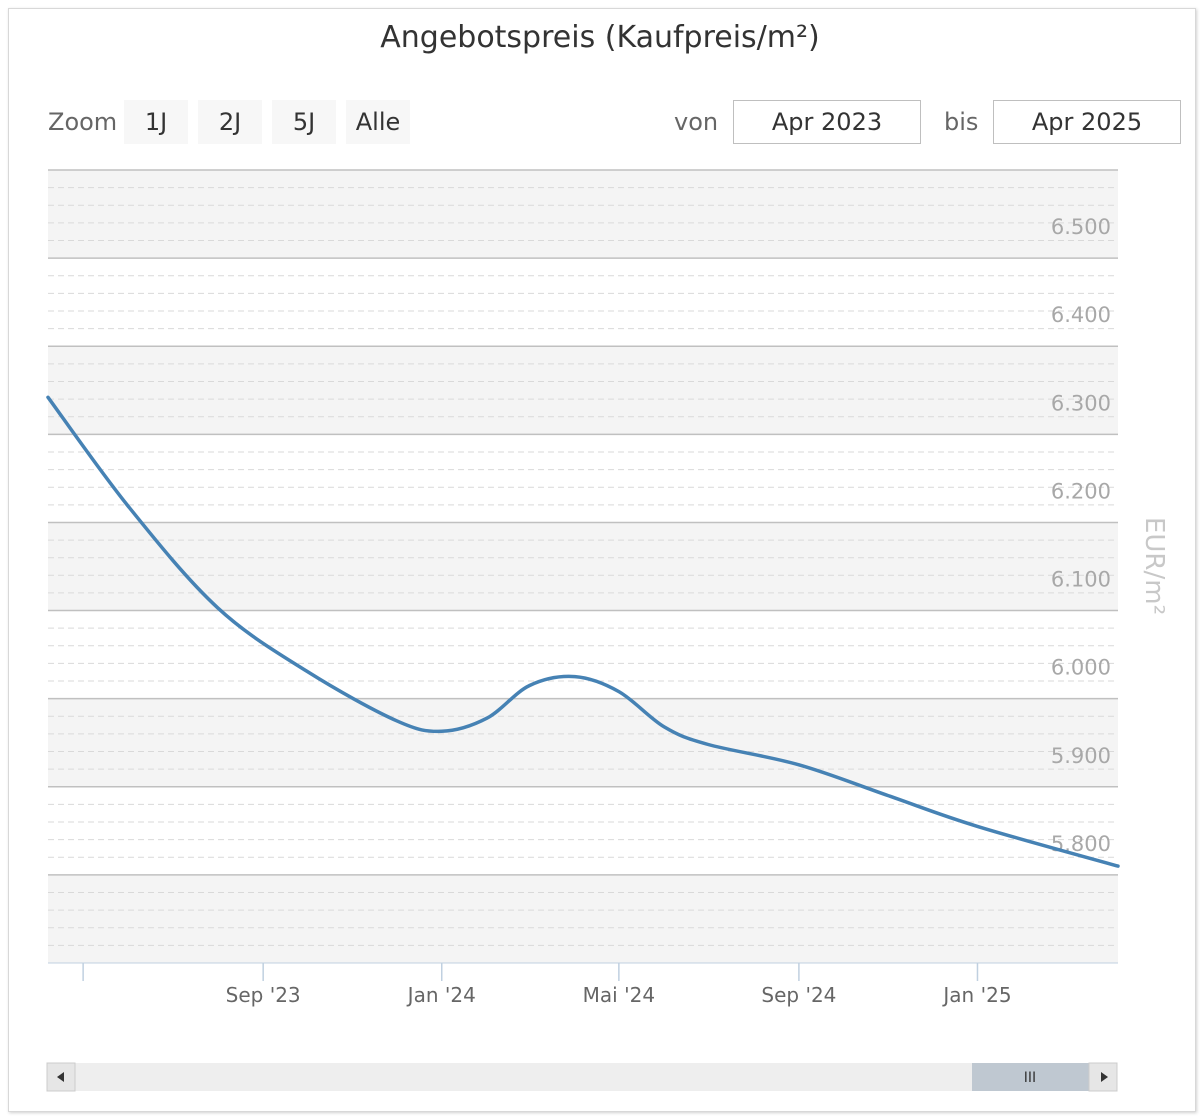 The image size is (1200, 1120). I want to click on scroll-right-button, so click(1103, 1077).